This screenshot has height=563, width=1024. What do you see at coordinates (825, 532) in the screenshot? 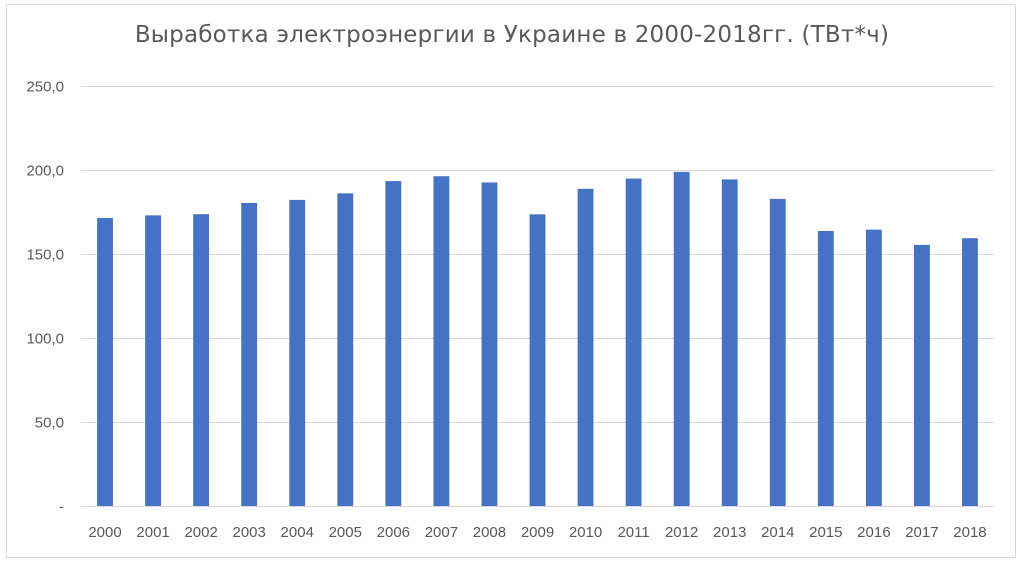
I see `x-tick-label: 2015` at bounding box center [825, 532].